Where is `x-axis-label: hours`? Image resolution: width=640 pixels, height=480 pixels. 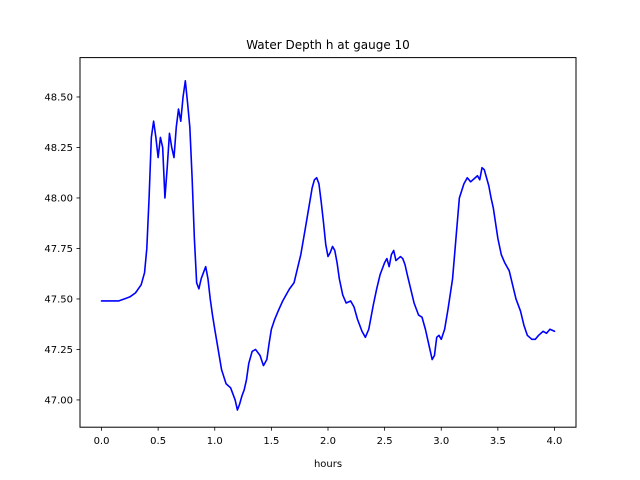
x-axis-label: hours is located at coordinates (328, 464).